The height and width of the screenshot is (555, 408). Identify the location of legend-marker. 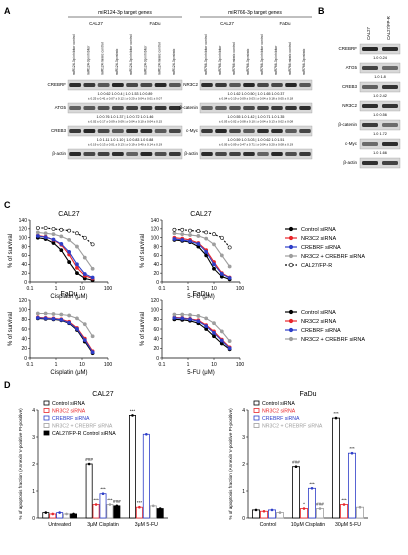
(291, 339).